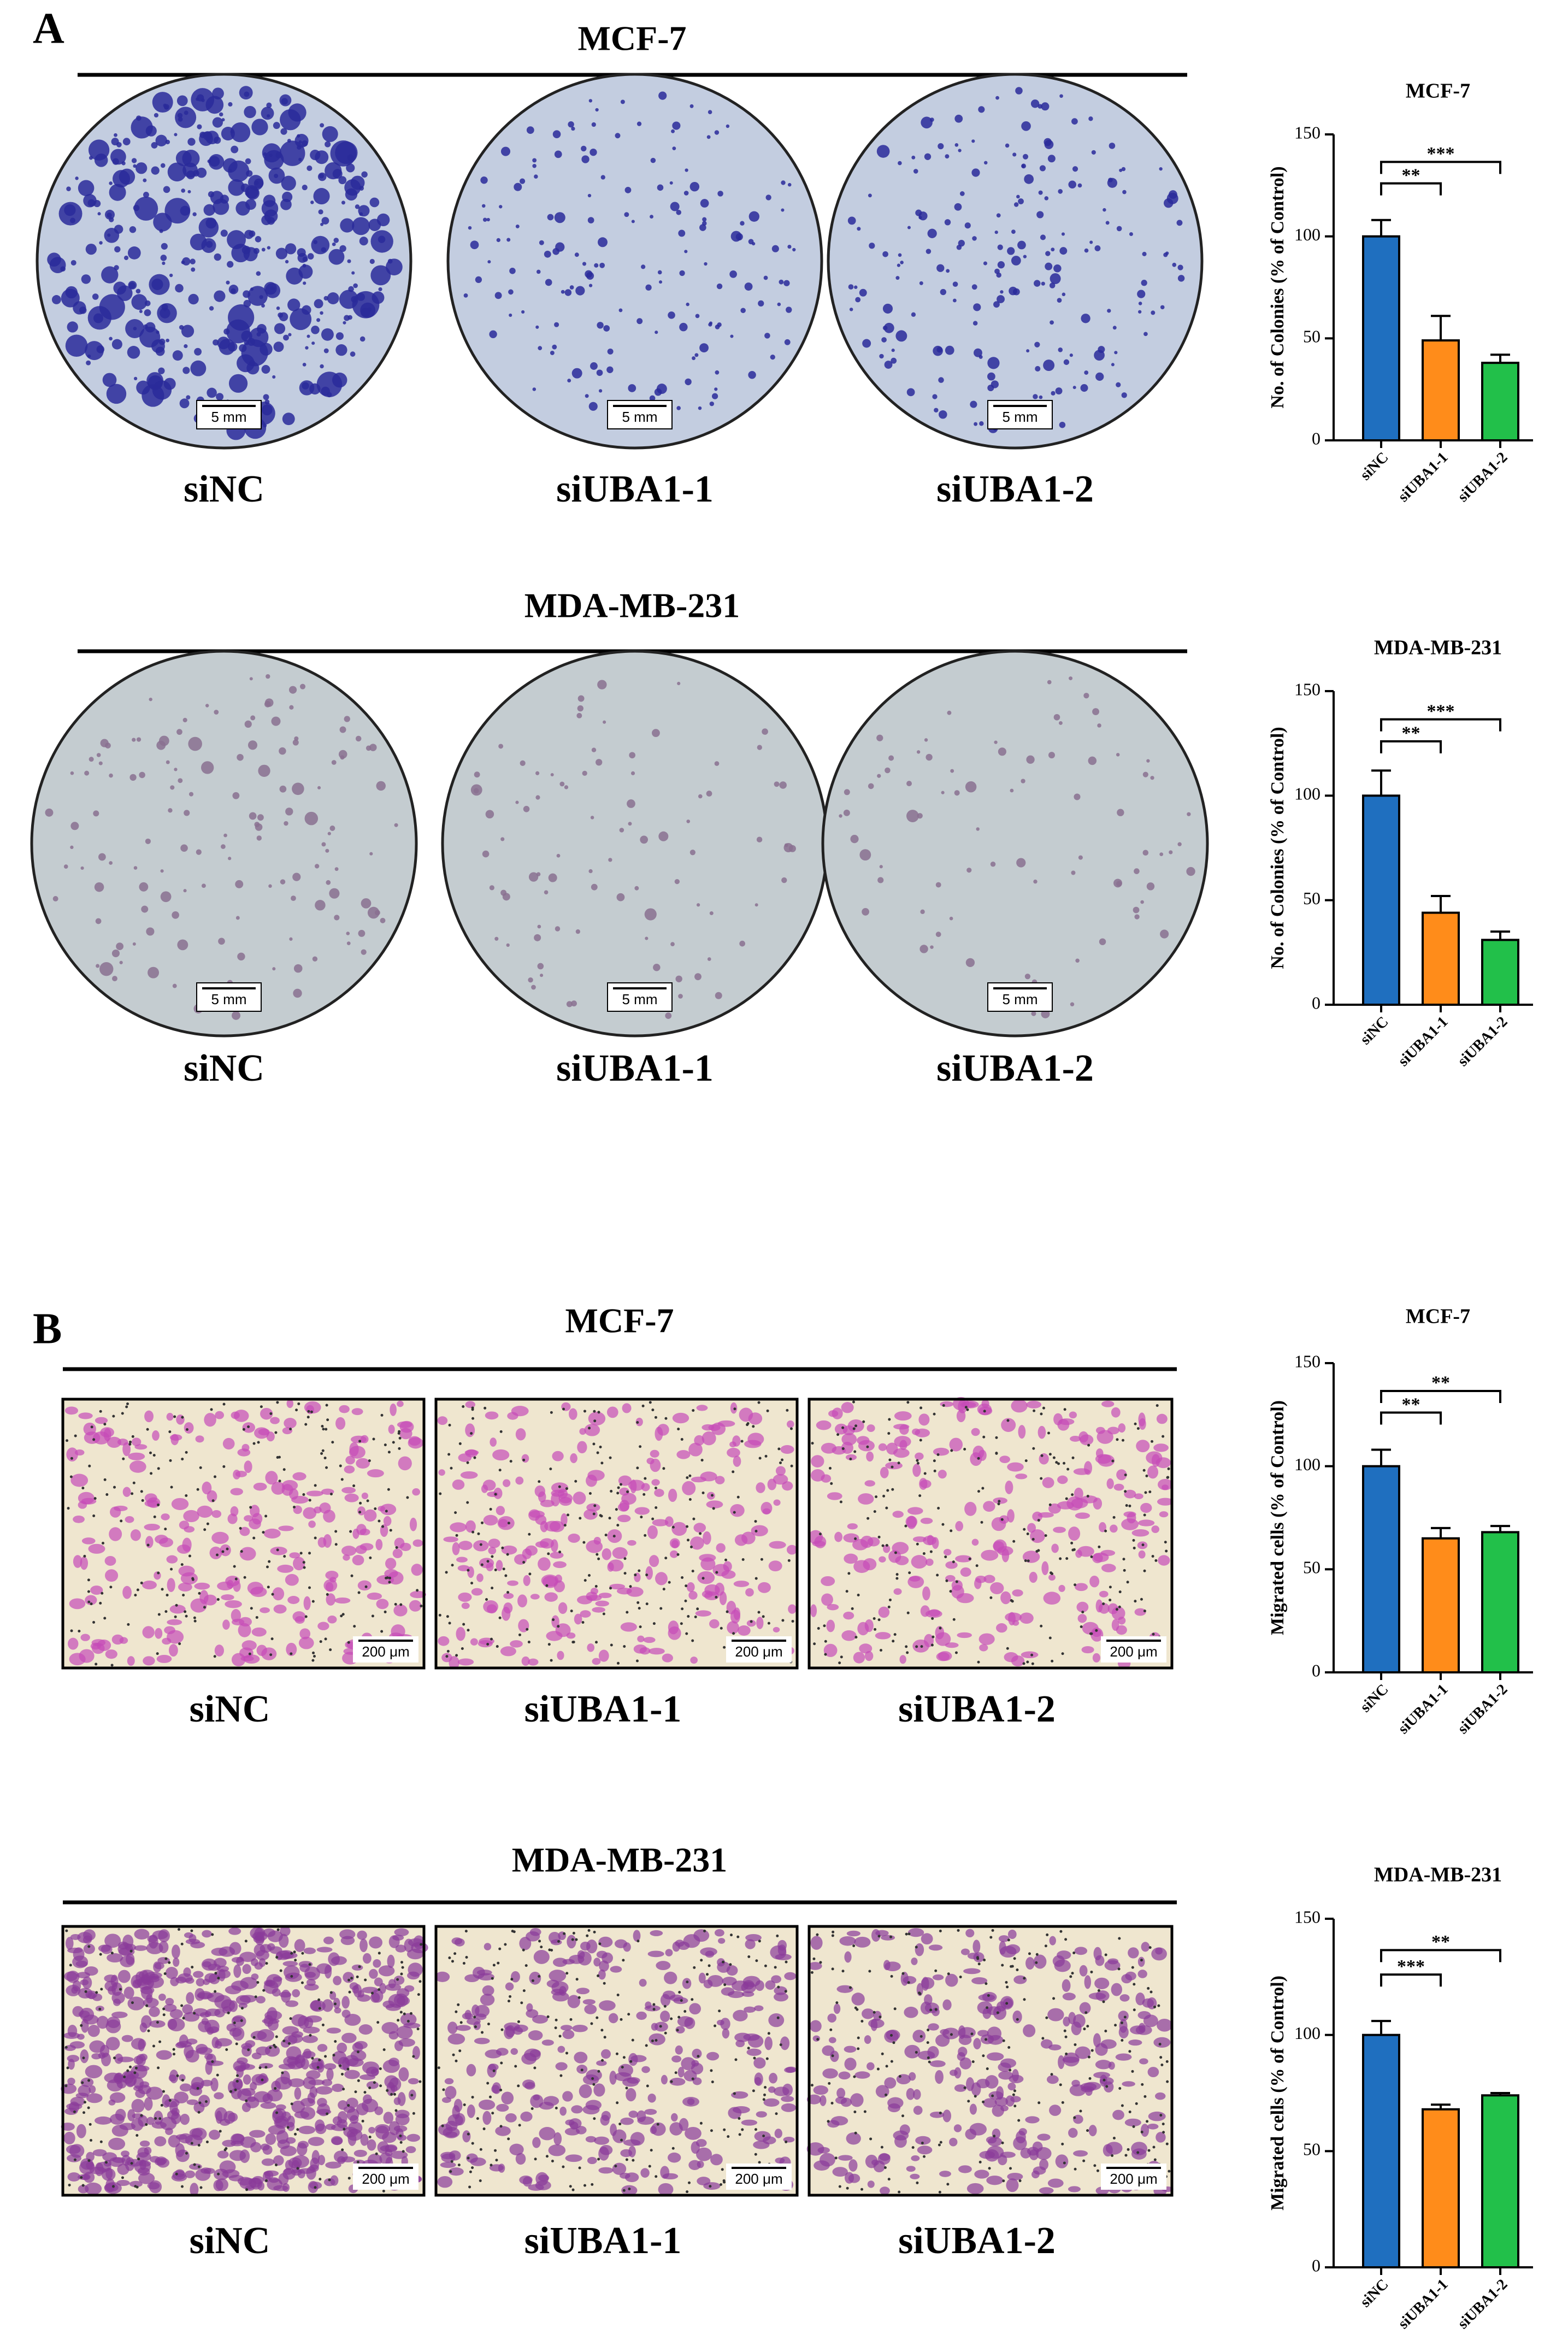 Image resolution: width=1568 pixels, height=2346 pixels. I want to click on panel-label: B, so click(47, 1329).